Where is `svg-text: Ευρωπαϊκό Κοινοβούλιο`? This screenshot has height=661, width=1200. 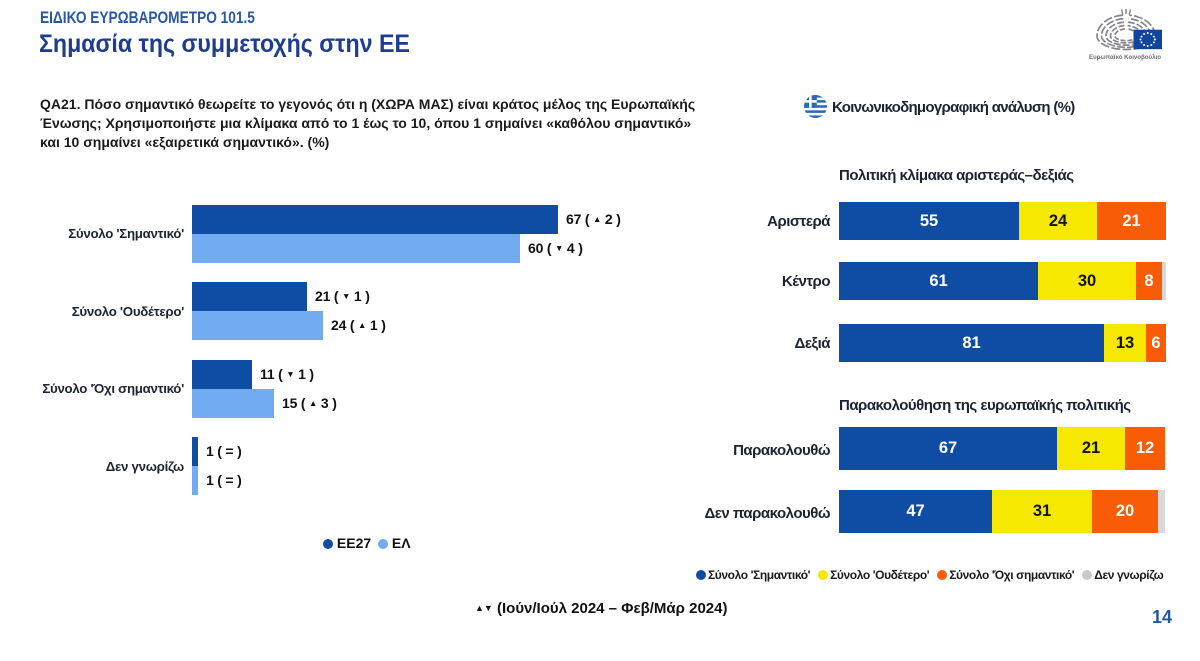 svg-text: Ευρωπαϊκό Κοινοβούλιο is located at coordinates (1125, 57).